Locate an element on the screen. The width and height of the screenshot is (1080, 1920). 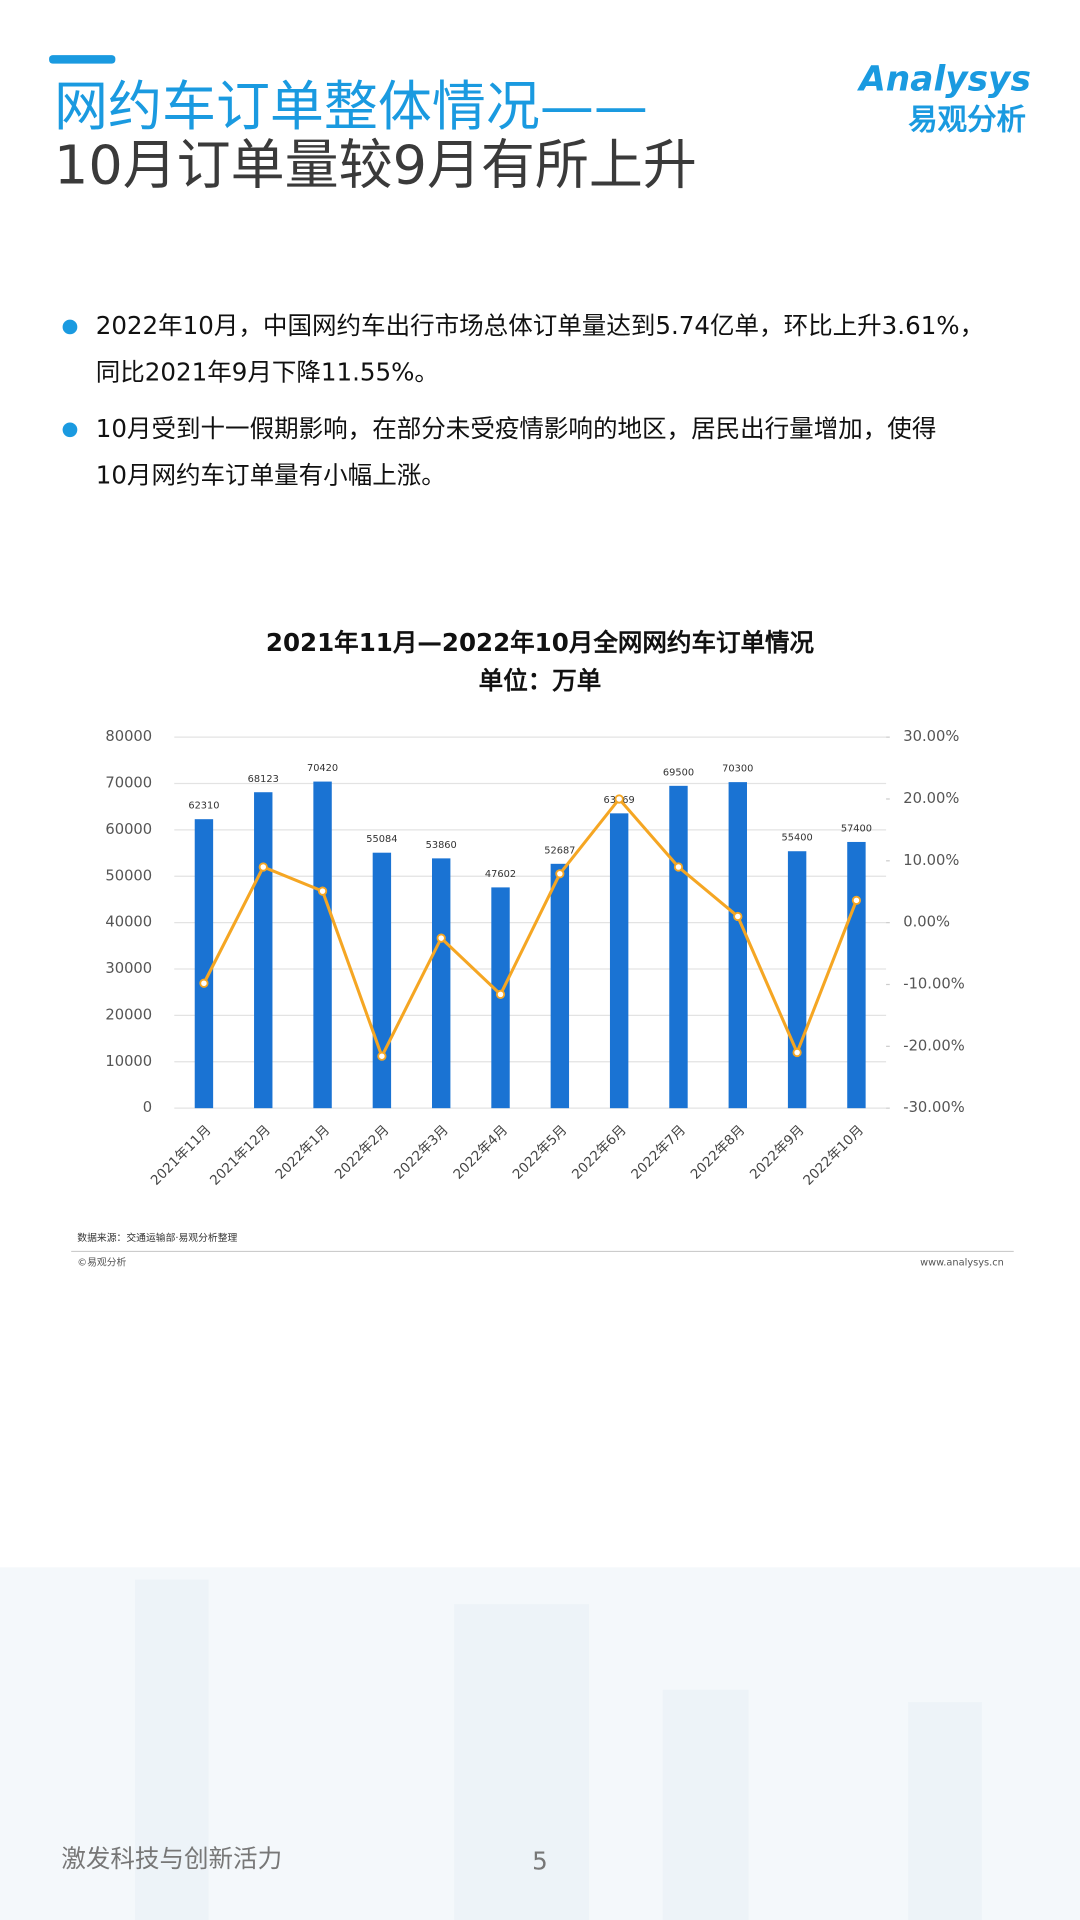
title-line2: 10月订单量较9月有所上升 is located at coordinates (375, 165).